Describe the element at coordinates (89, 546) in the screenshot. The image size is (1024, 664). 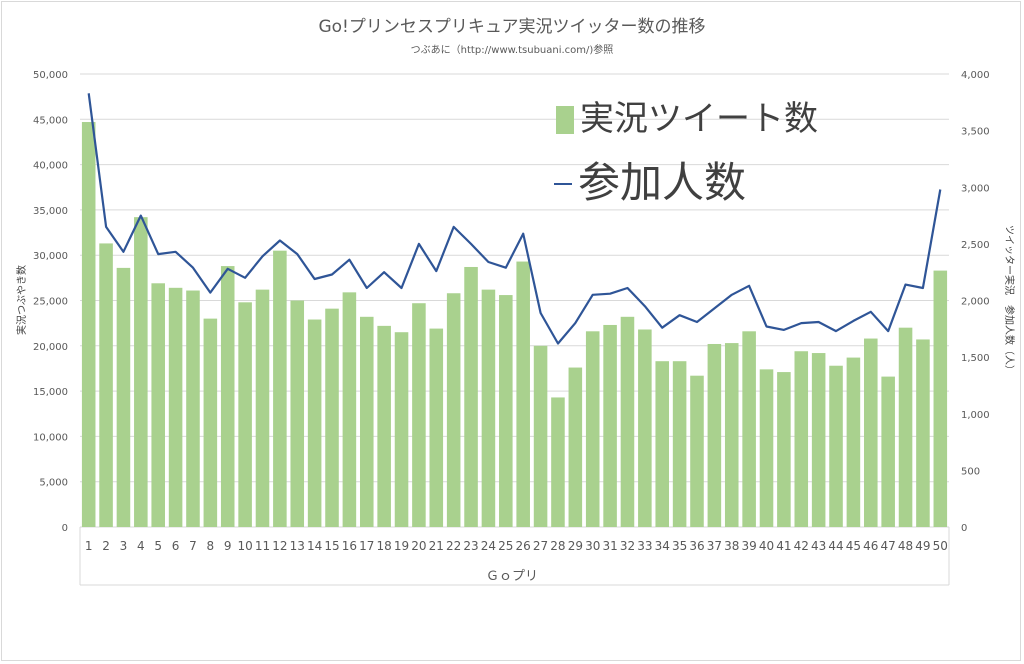
I see `x-tick-label: 1` at that location.